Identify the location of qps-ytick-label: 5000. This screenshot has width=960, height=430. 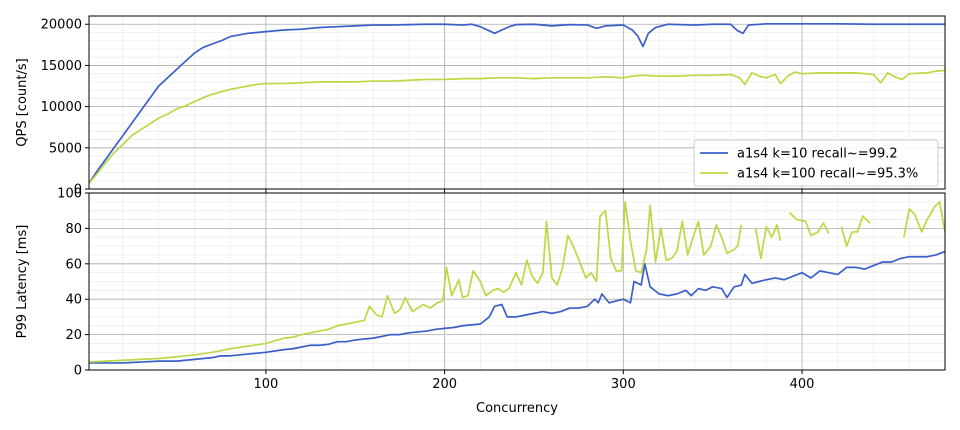
(65, 148).